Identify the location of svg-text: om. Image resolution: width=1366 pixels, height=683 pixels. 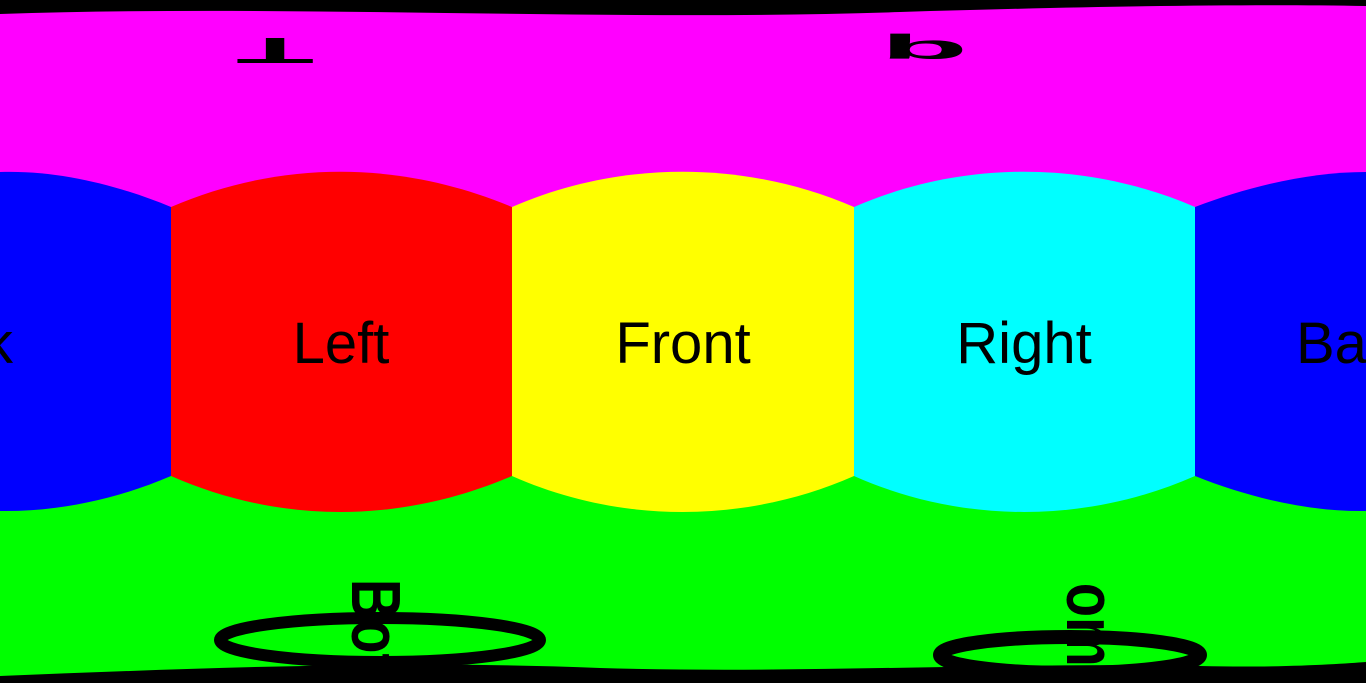
(1090, 625).